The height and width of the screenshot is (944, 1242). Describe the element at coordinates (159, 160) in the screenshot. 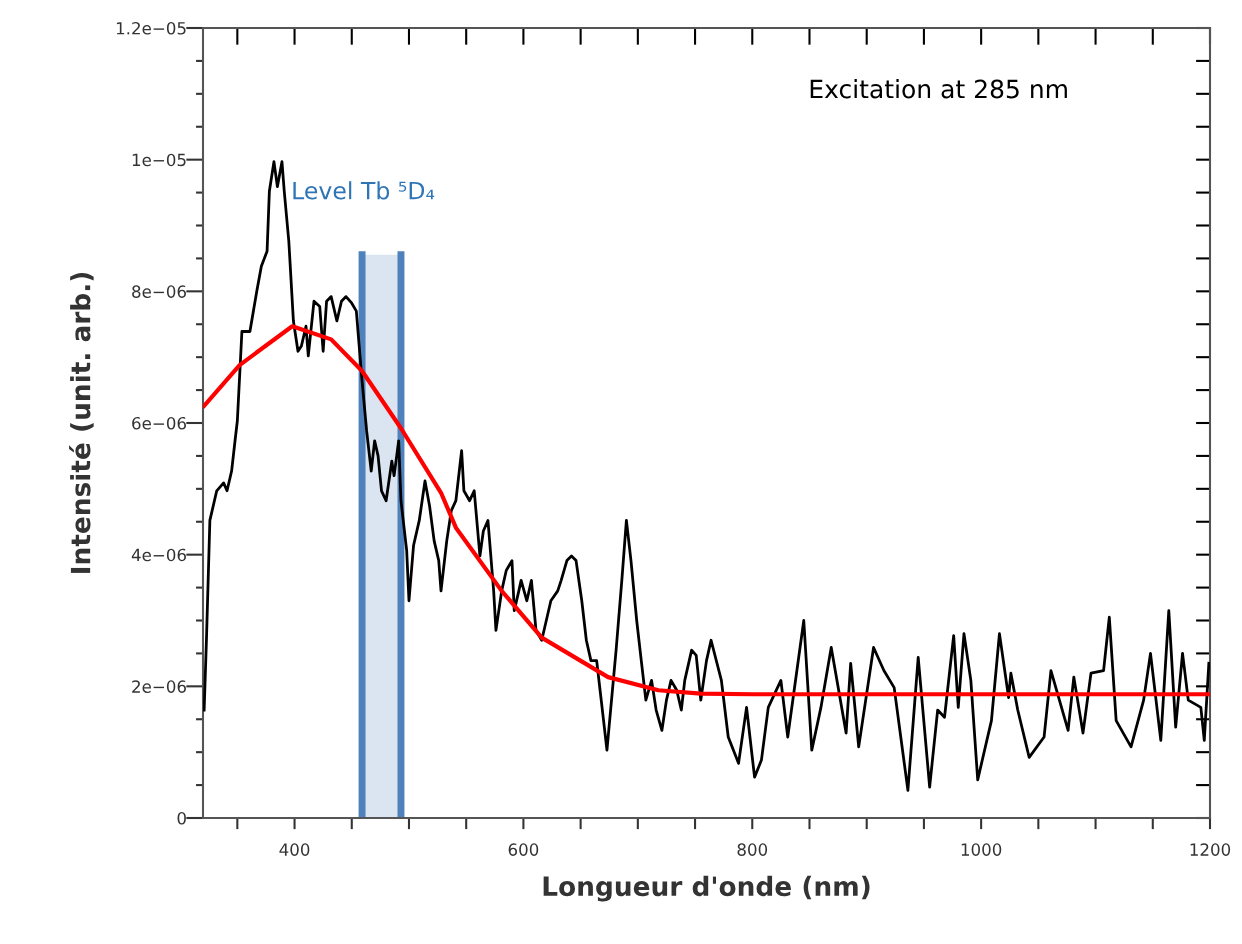

I see `y-tick-label: 1e−05` at that location.